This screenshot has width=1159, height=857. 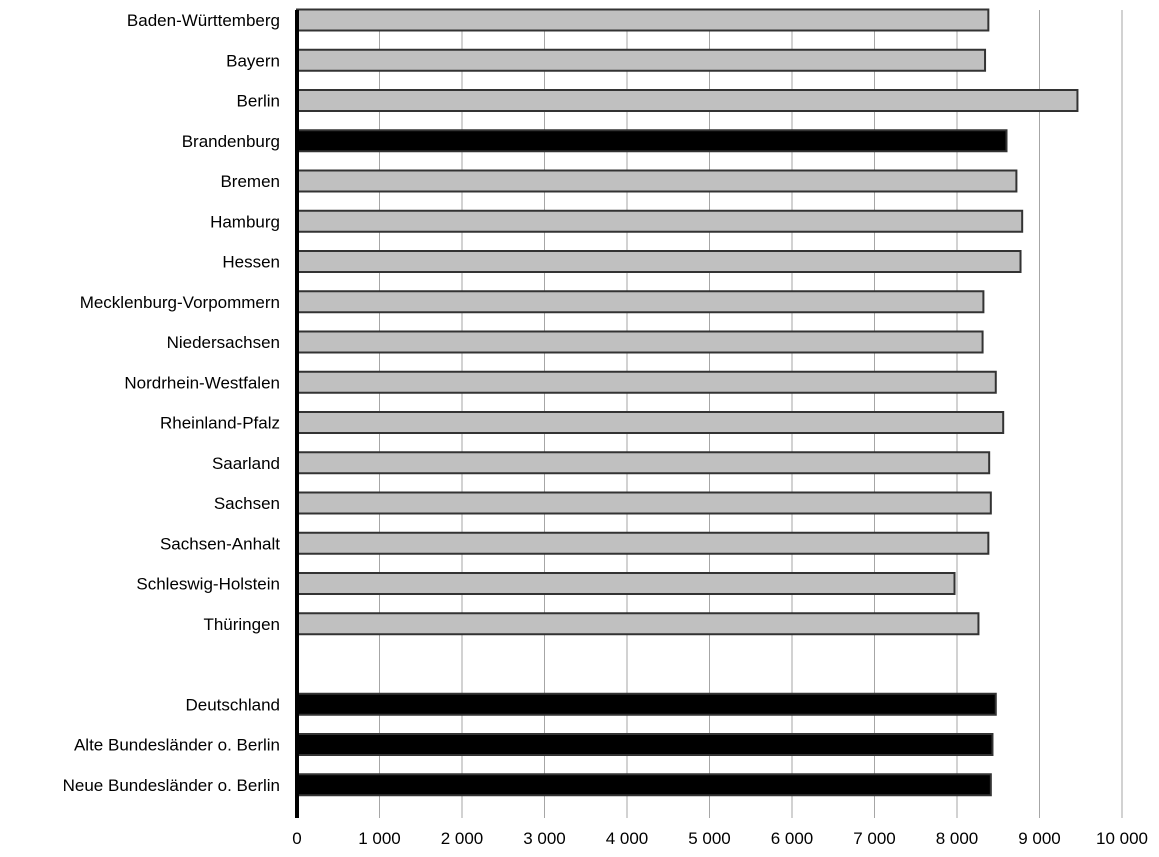 What do you see at coordinates (180, 302) in the screenshot?
I see `category-label: Mecklenburg-Vorpommern` at bounding box center [180, 302].